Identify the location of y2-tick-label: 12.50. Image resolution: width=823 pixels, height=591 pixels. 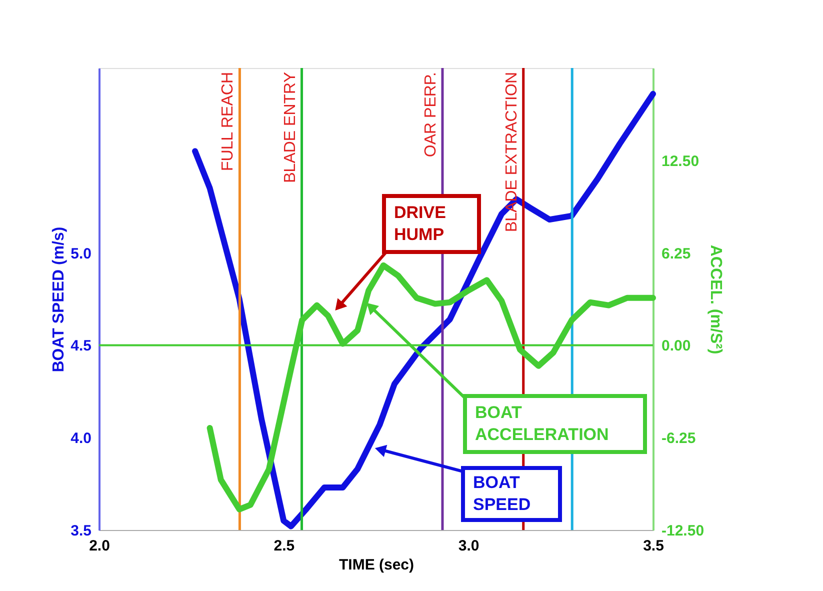
(681, 161).